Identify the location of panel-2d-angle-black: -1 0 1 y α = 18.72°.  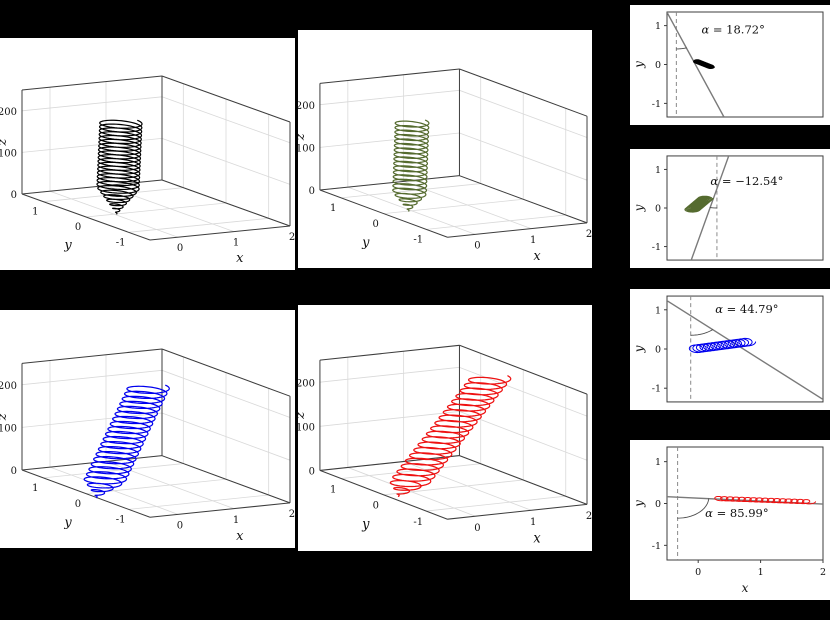
(730, 65).